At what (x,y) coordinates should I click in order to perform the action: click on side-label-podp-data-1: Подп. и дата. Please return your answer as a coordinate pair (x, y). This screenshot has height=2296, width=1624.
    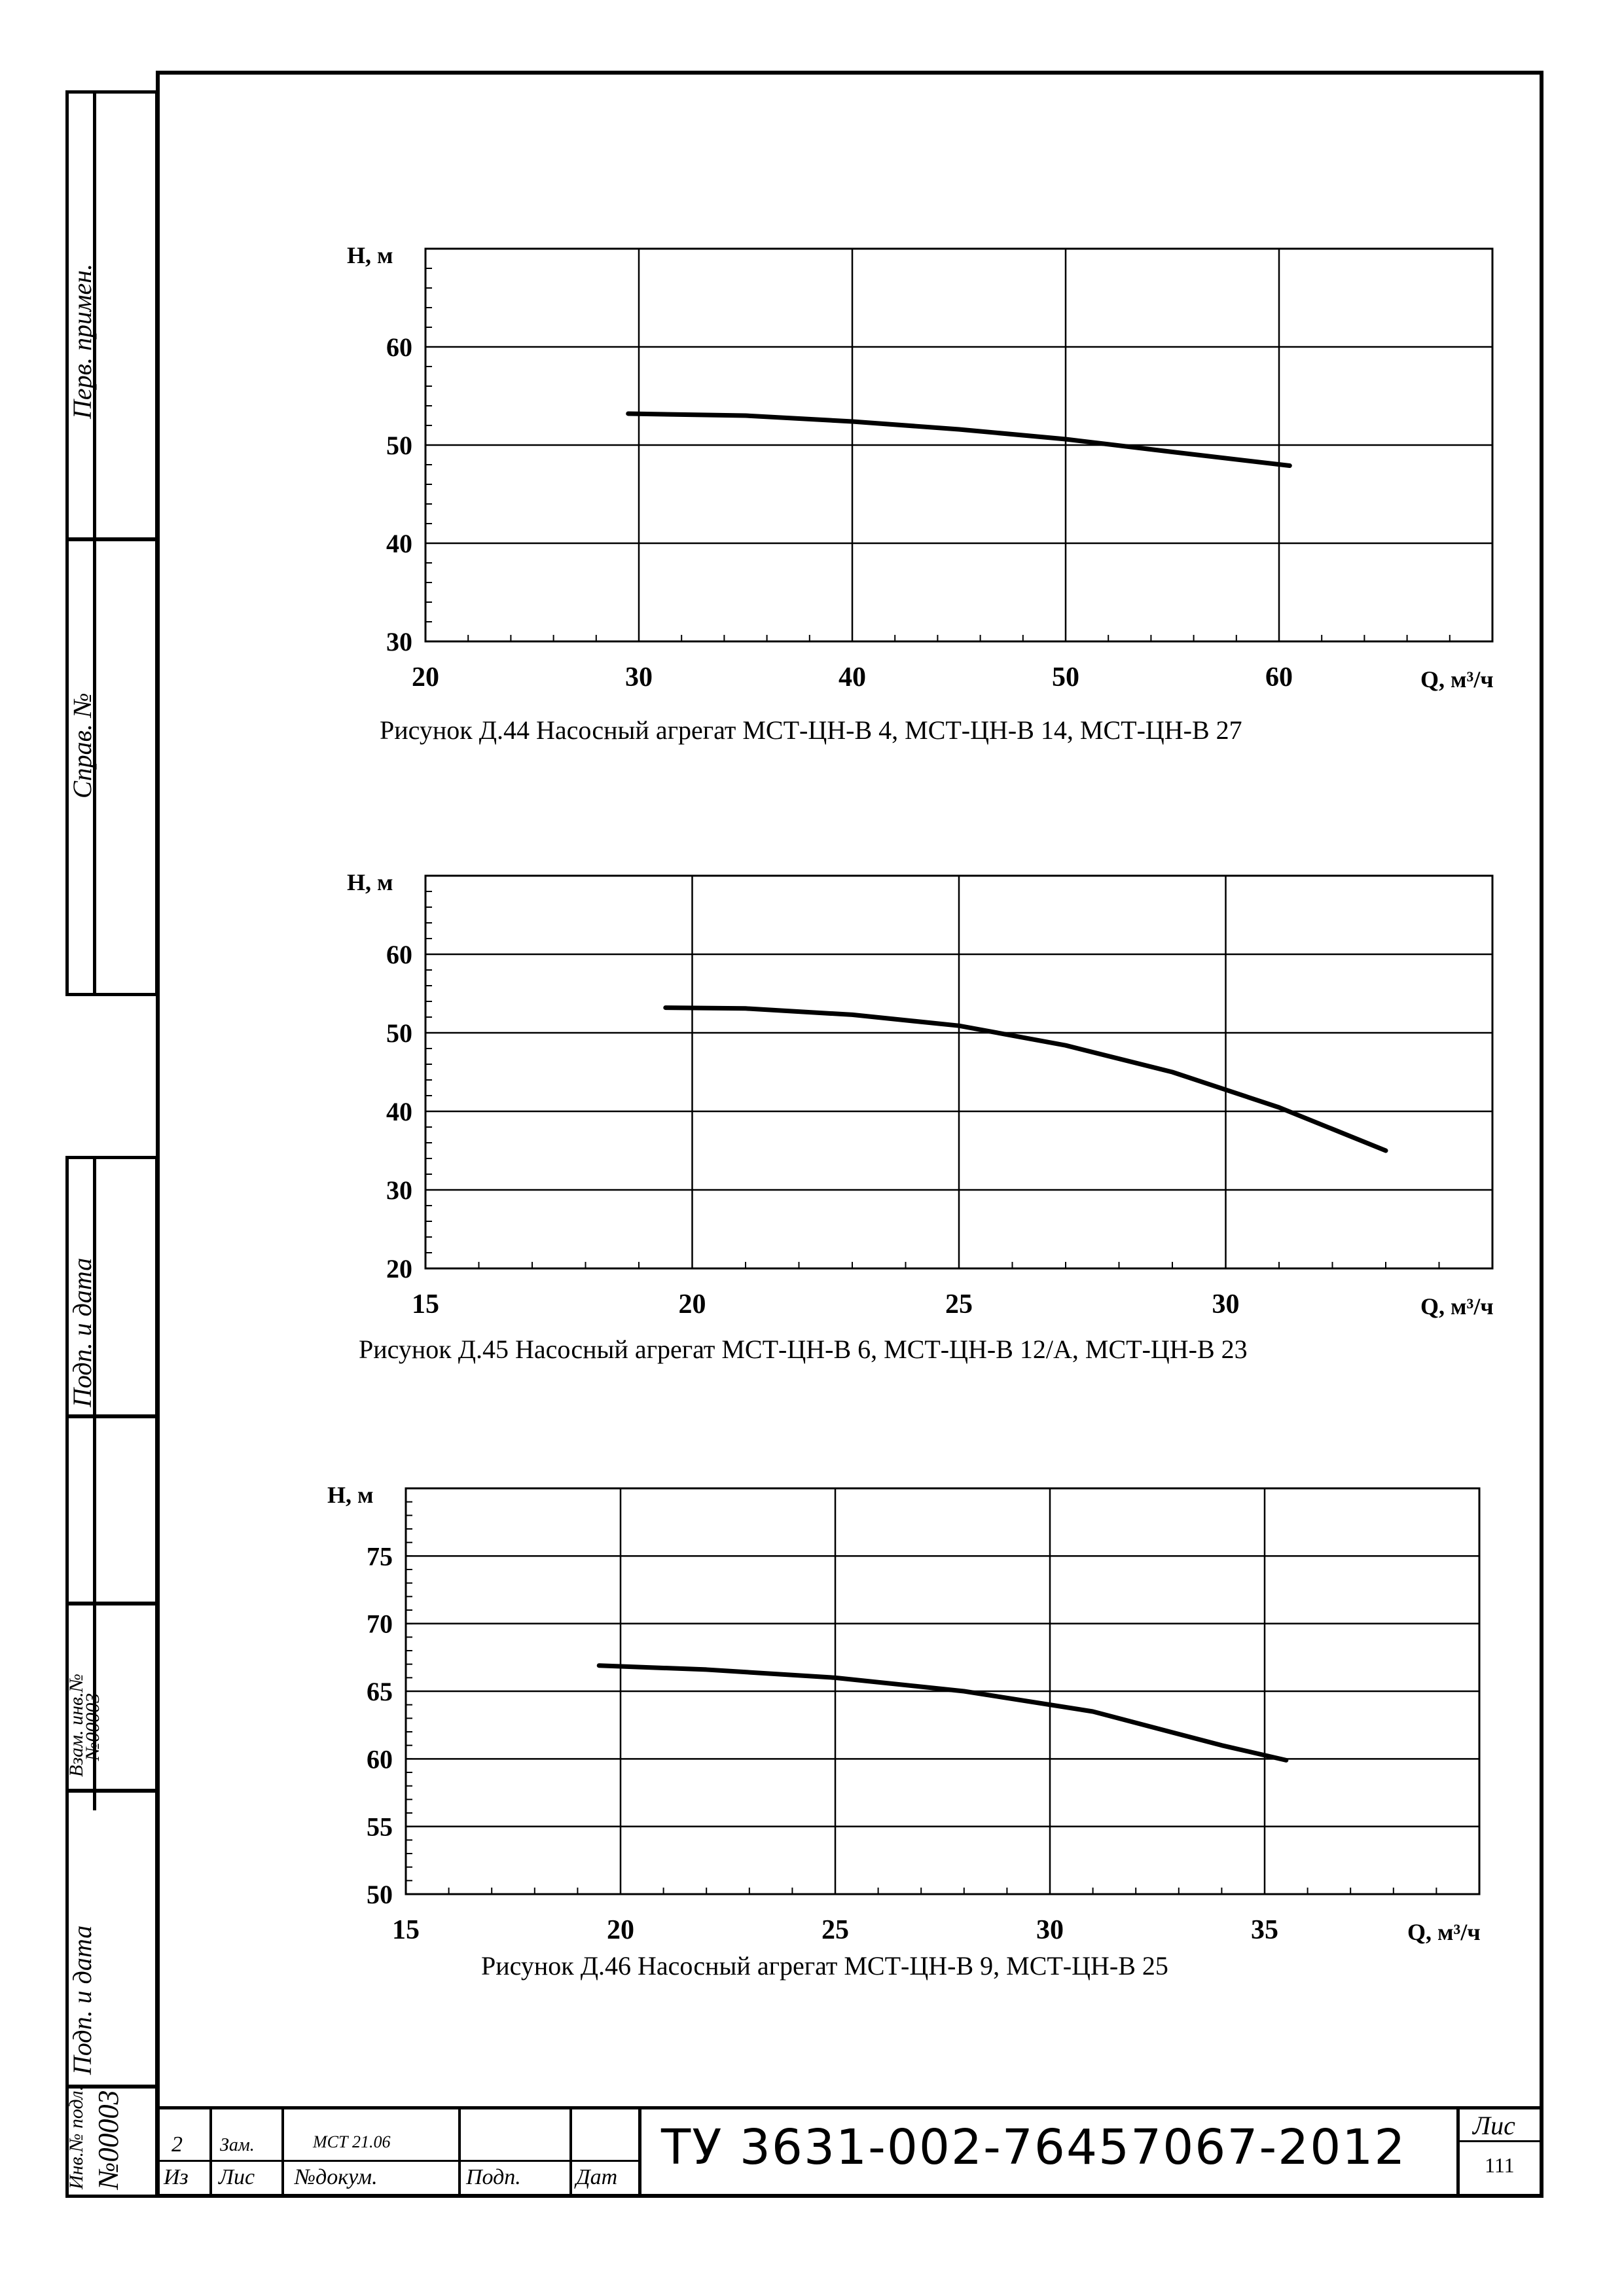
    Looking at the image, I should click on (82, 1332).